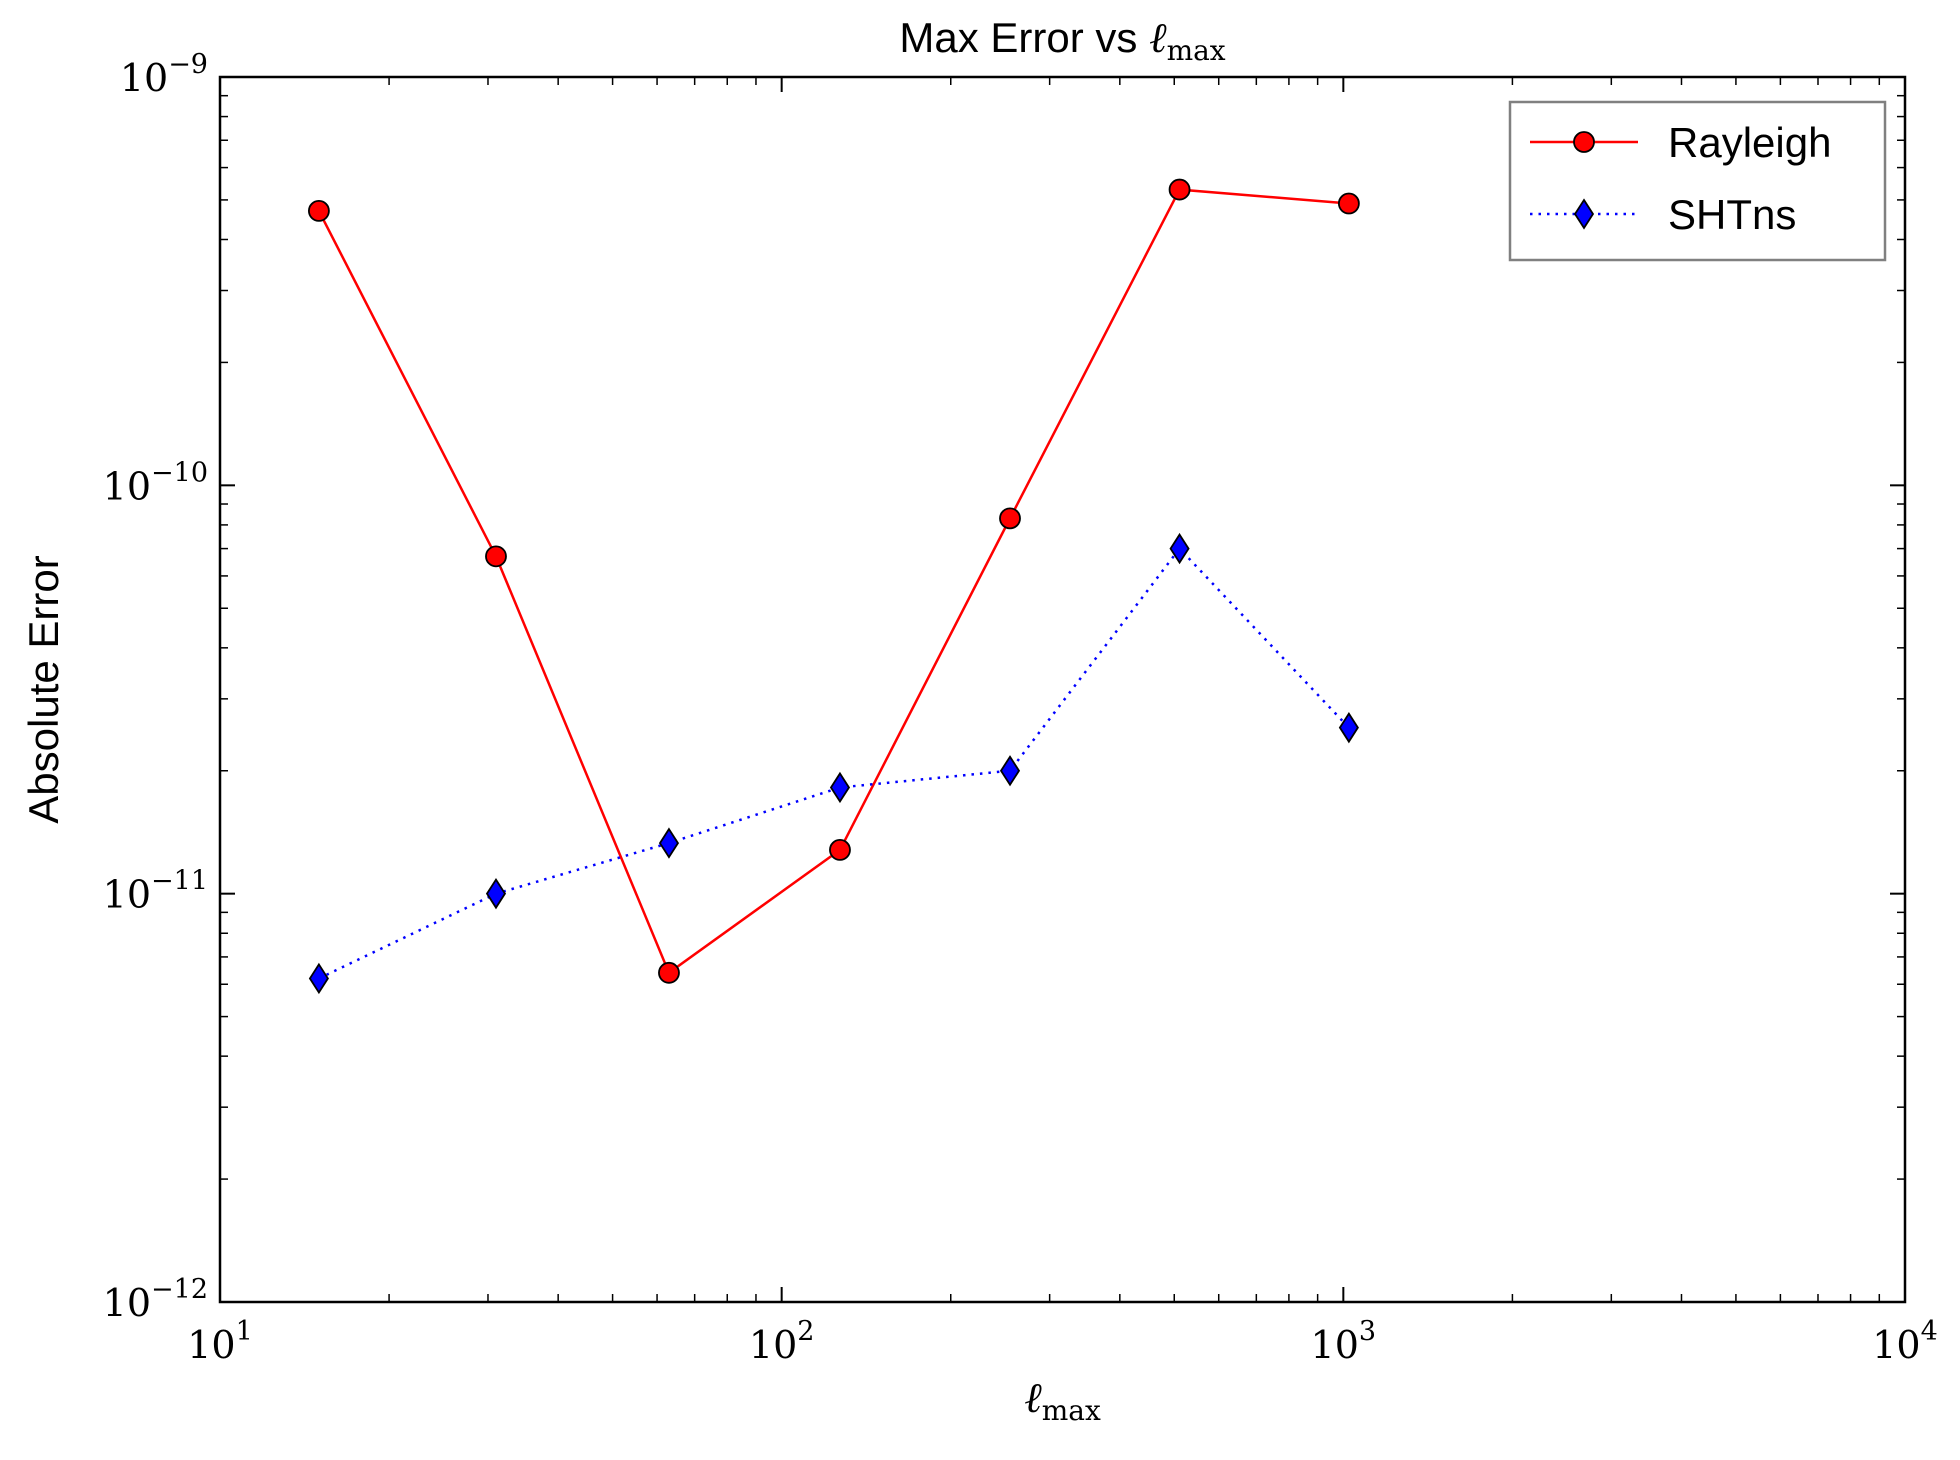 The height and width of the screenshot is (1460, 1960). What do you see at coordinates (1344, 1341) in the screenshot?
I see `x-tick-label: 10³` at bounding box center [1344, 1341].